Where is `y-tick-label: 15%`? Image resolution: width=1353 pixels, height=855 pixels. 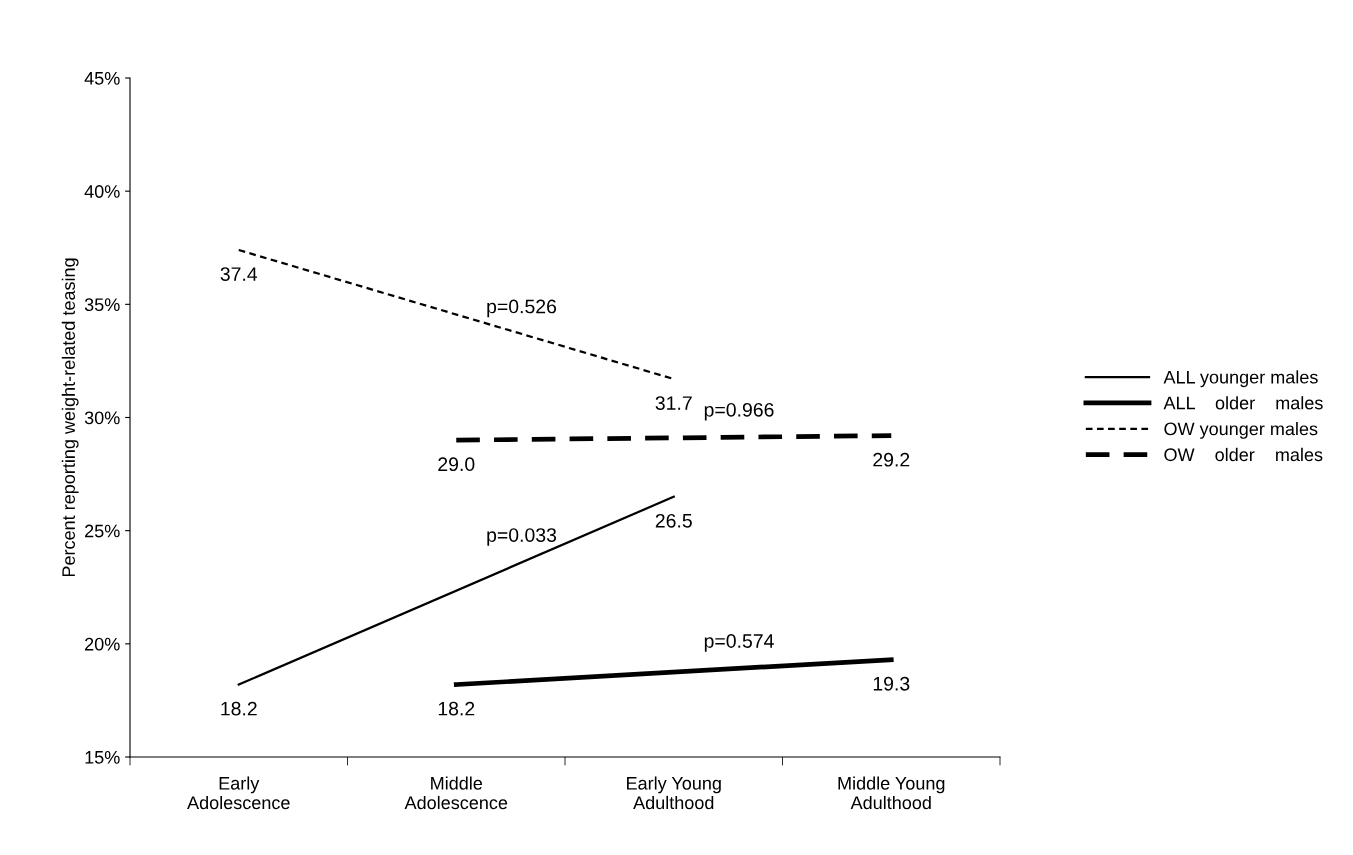
y-tick-label: 15% is located at coordinates (102, 757).